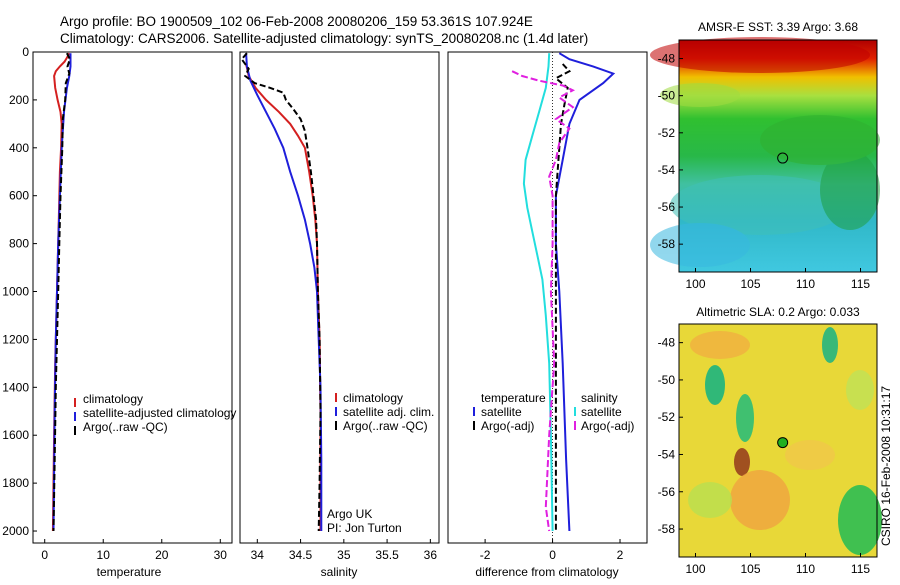 Image resolution: width=900 pixels, height=585 pixels. I want to click on y-tick-label: 1400, so click(15, 387).